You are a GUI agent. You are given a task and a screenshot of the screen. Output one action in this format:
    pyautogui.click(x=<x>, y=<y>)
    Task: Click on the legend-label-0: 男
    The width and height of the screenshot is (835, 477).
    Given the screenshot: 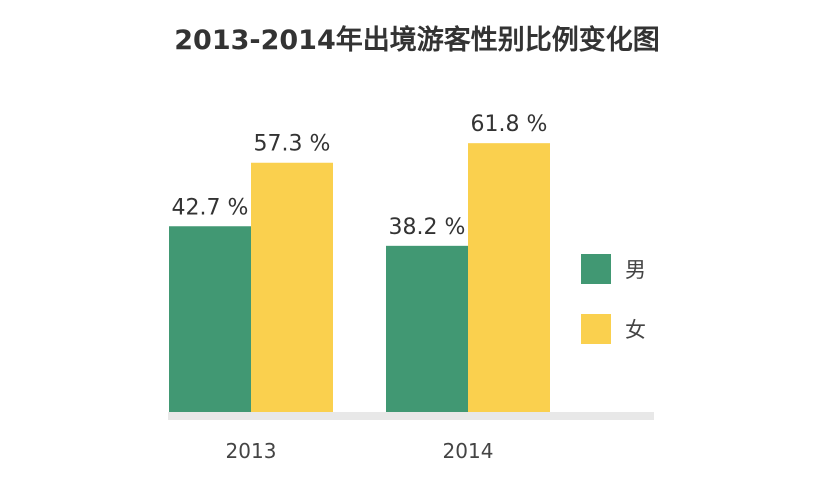 What is the action you would take?
    pyautogui.click(x=635, y=270)
    